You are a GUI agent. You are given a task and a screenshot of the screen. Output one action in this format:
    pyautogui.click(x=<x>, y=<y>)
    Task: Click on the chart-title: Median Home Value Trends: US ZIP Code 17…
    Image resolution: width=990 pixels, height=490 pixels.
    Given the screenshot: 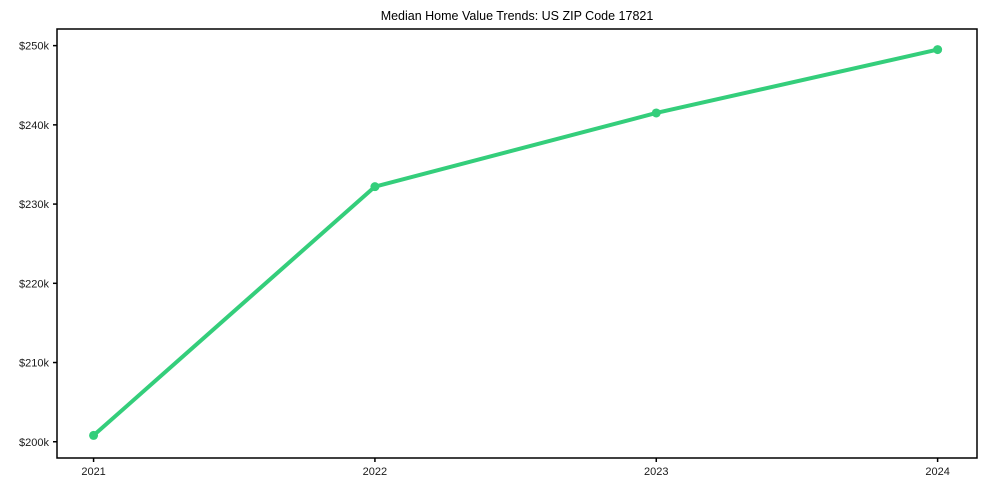 What is the action you would take?
    pyautogui.click(x=517, y=16)
    